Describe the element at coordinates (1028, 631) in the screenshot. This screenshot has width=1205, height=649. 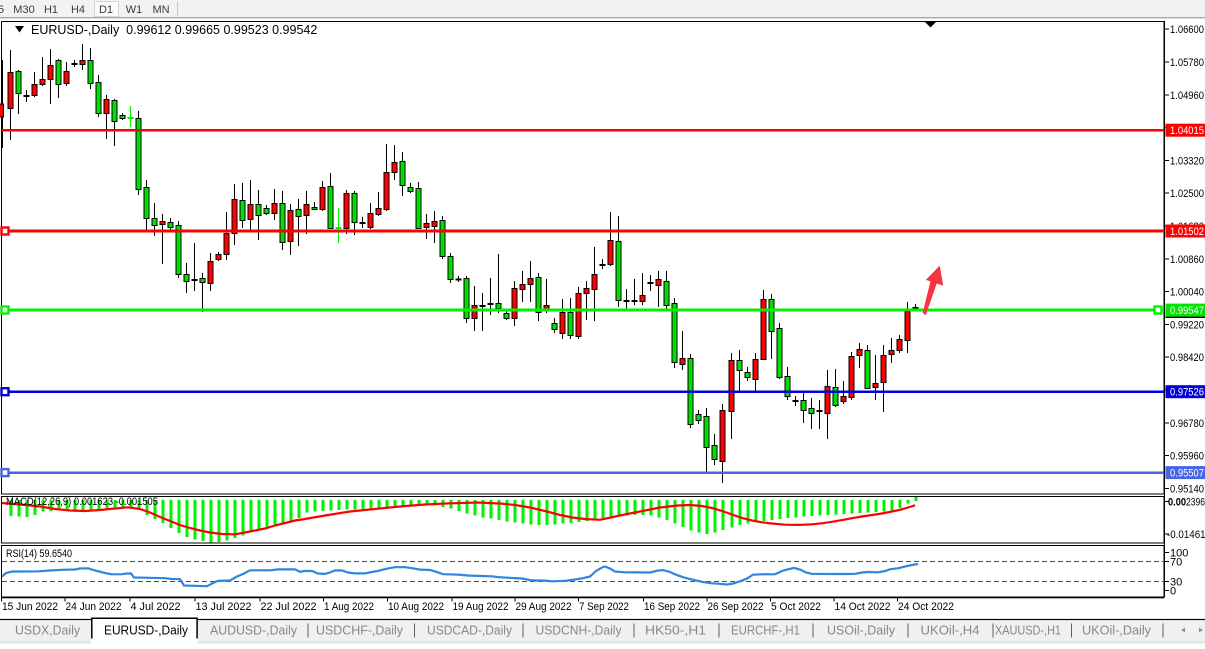
I see `svg-text: XAUUSD-,H1` at that location.